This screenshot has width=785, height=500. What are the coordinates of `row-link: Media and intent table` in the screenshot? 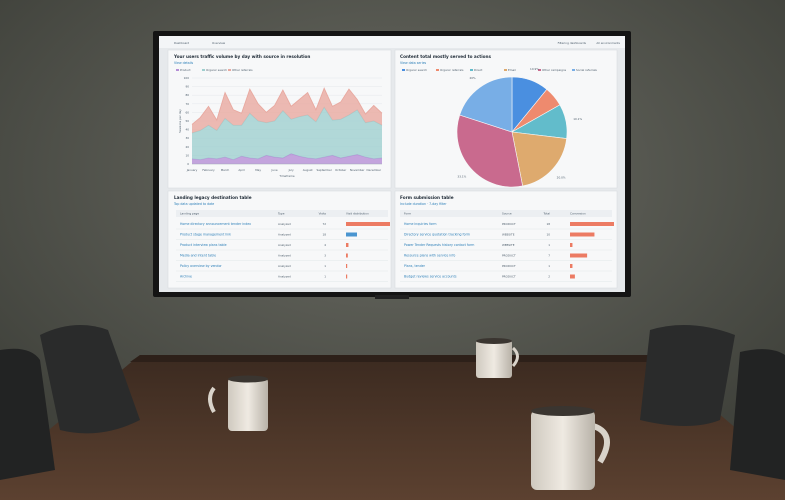 It's located at (198, 256).